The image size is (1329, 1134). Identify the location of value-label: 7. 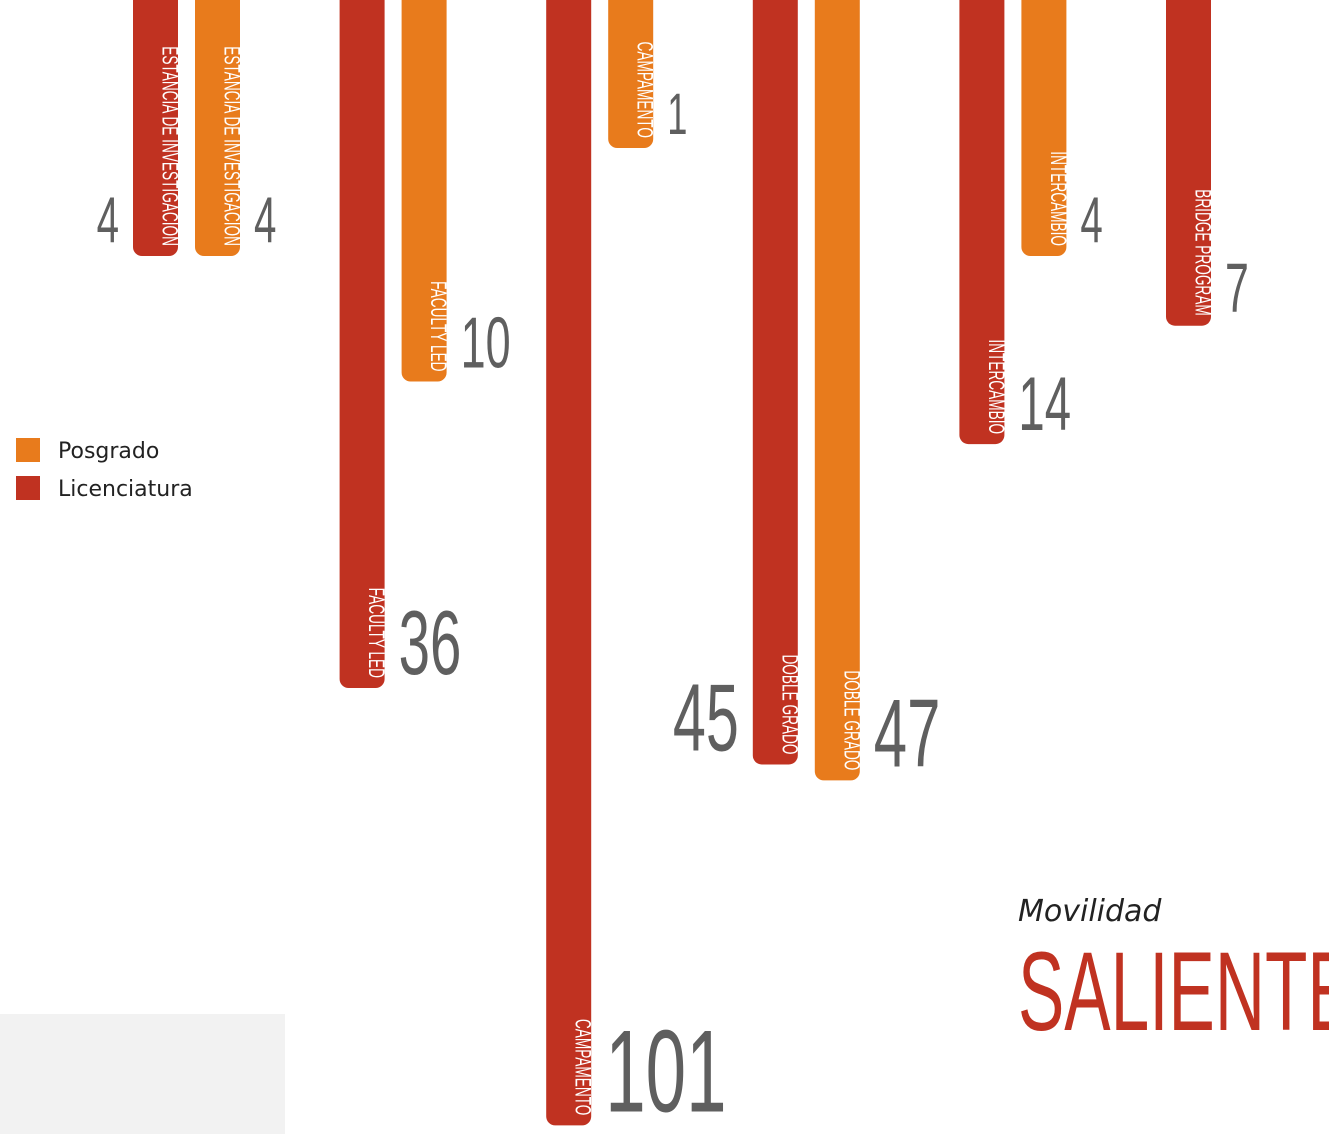
(1237, 288).